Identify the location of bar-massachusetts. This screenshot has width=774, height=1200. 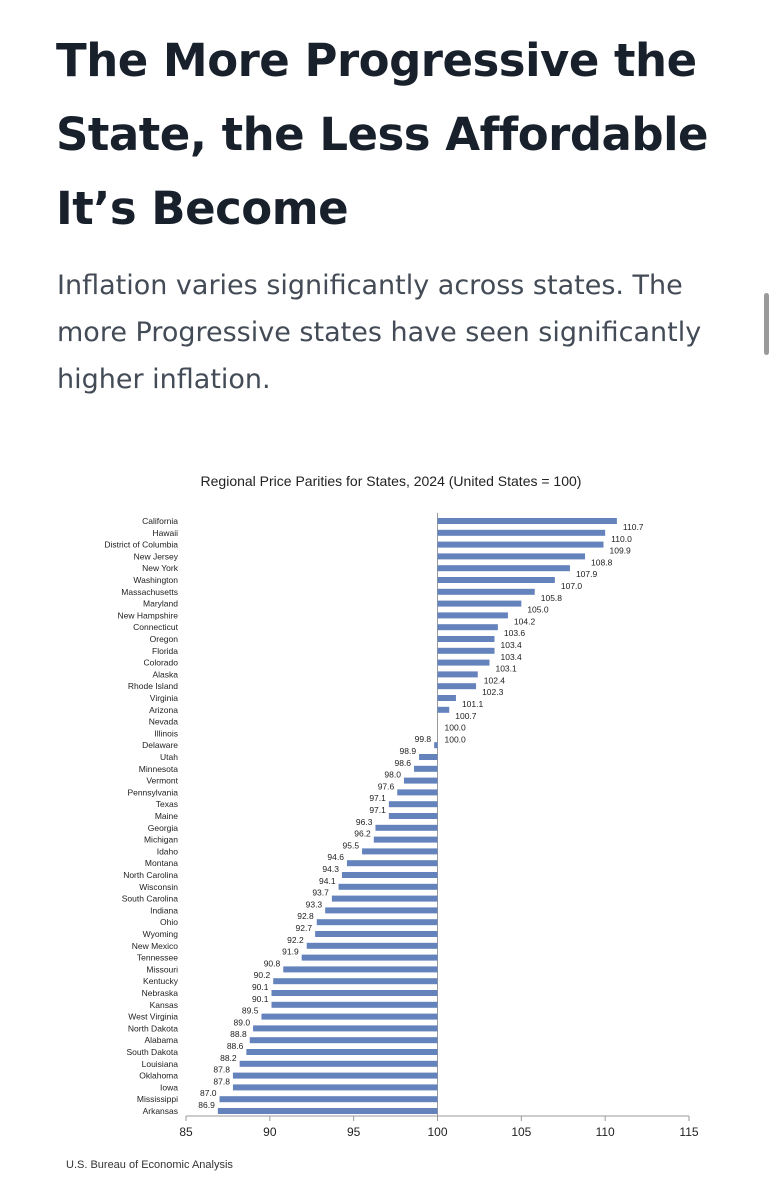
(486, 591).